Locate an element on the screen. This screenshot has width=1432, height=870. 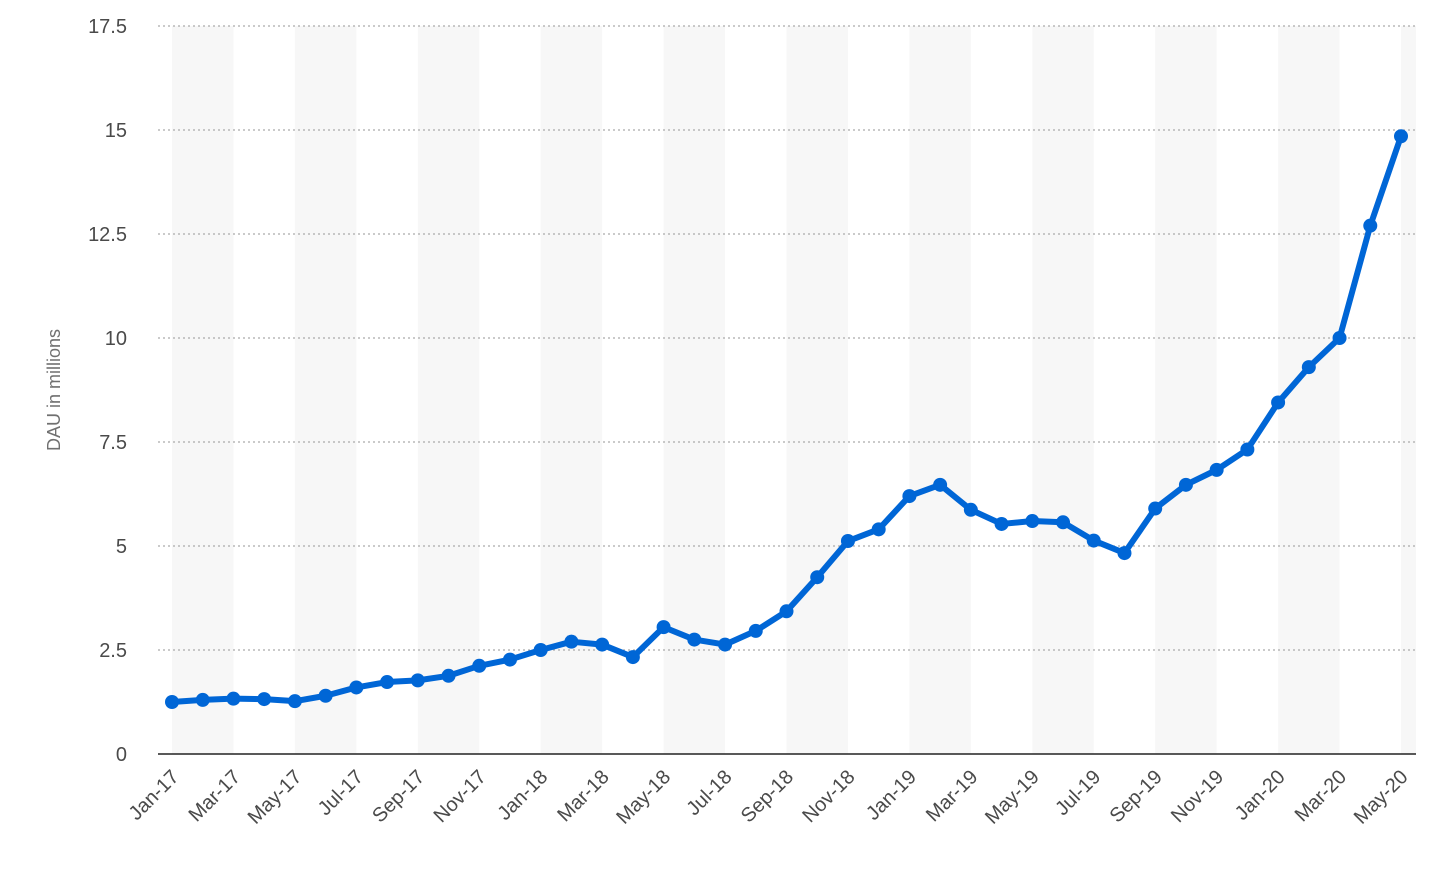
y-axis-title: DAU in millions is located at coordinates (54, 390).